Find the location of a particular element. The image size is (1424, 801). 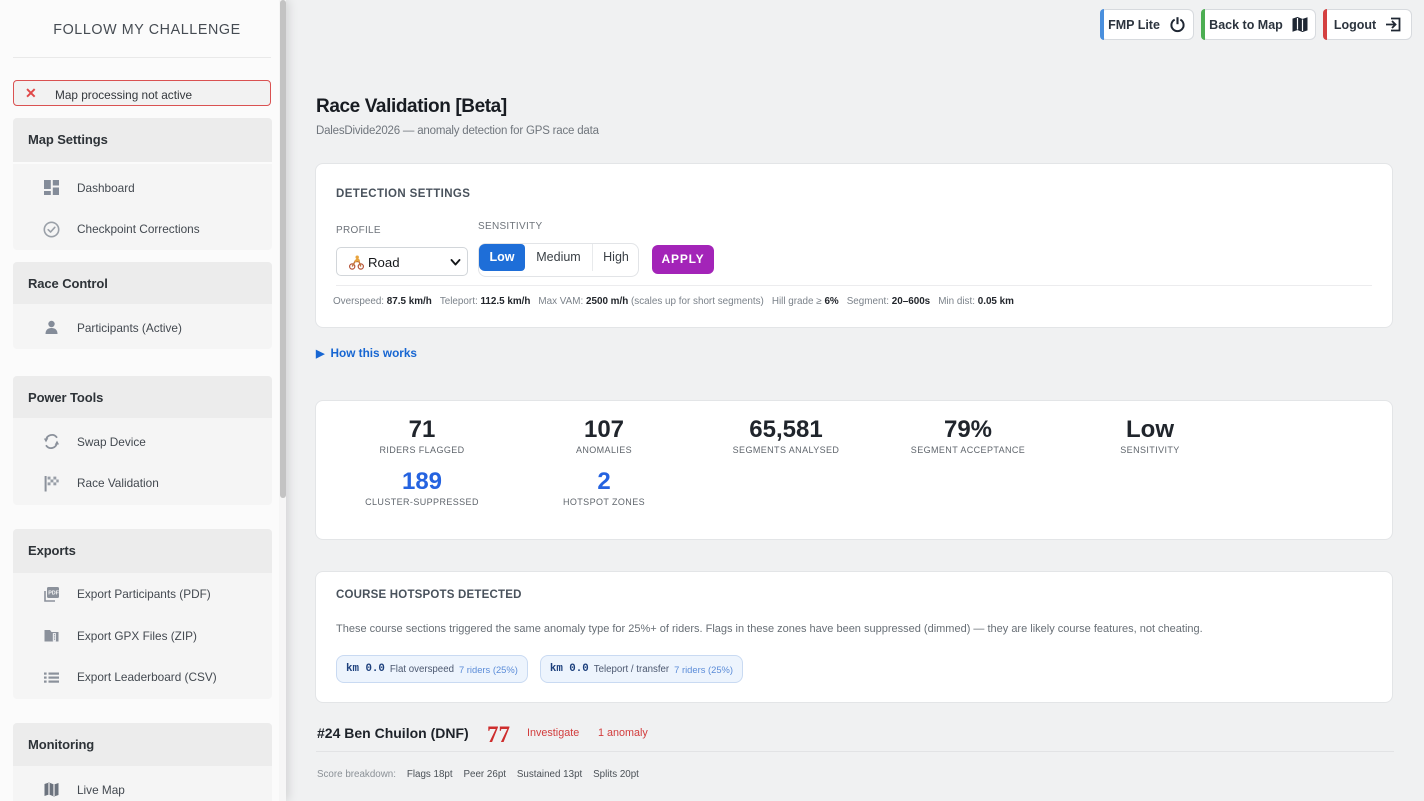

svg-text: PDF is located at coordinates (53, 593).